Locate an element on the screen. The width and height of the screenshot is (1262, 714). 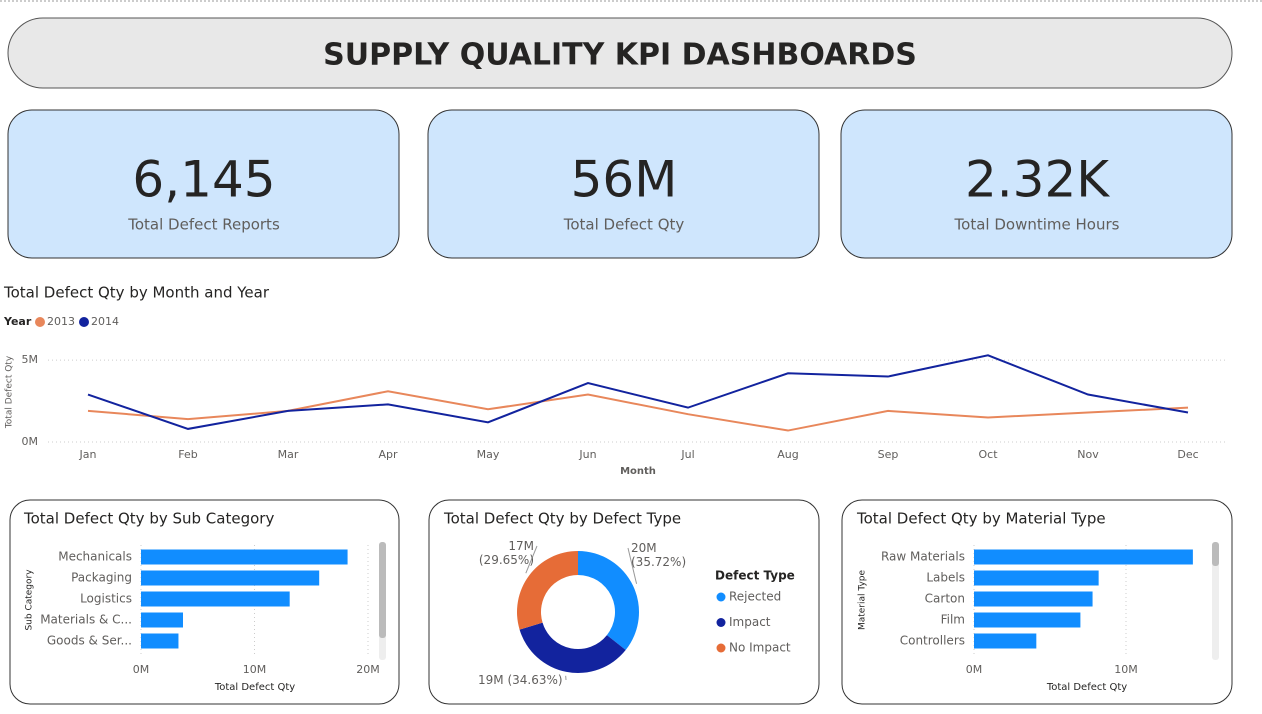
y-tick-label: 5M is located at coordinates (30, 359).